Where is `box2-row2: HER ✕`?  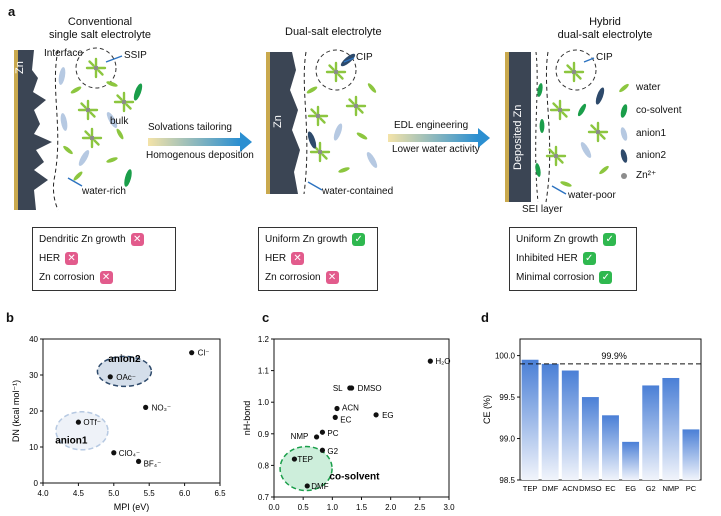 box2-row2: HER ✕ is located at coordinates (285, 258).